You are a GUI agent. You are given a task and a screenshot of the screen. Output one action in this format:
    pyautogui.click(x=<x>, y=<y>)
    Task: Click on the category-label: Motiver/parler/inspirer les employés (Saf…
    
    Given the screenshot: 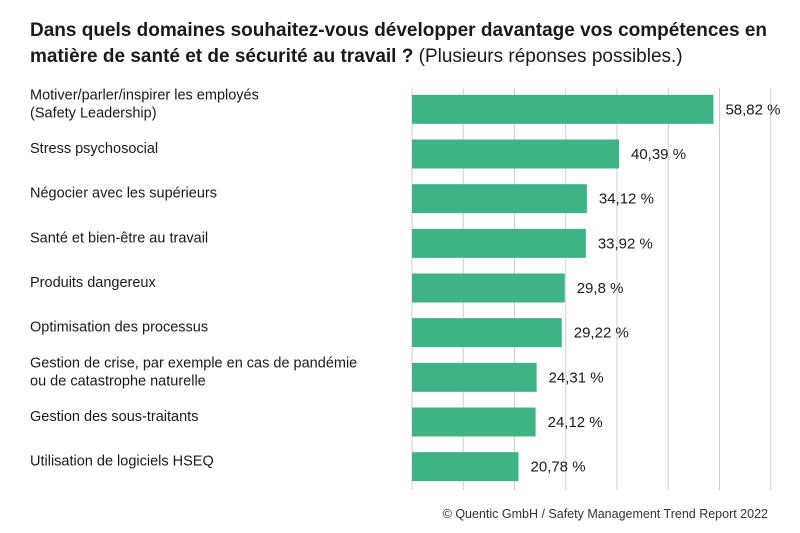 What is the action you would take?
    pyautogui.click(x=144, y=104)
    